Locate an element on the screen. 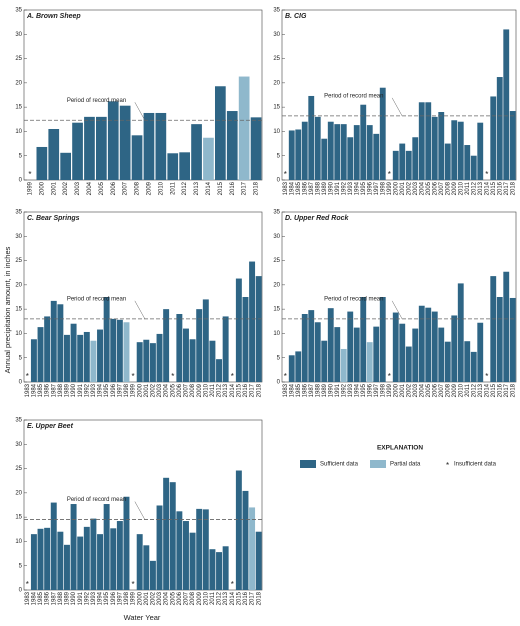 The image size is (520, 626). y-tick-label: 20 is located at coordinates (18, 285).